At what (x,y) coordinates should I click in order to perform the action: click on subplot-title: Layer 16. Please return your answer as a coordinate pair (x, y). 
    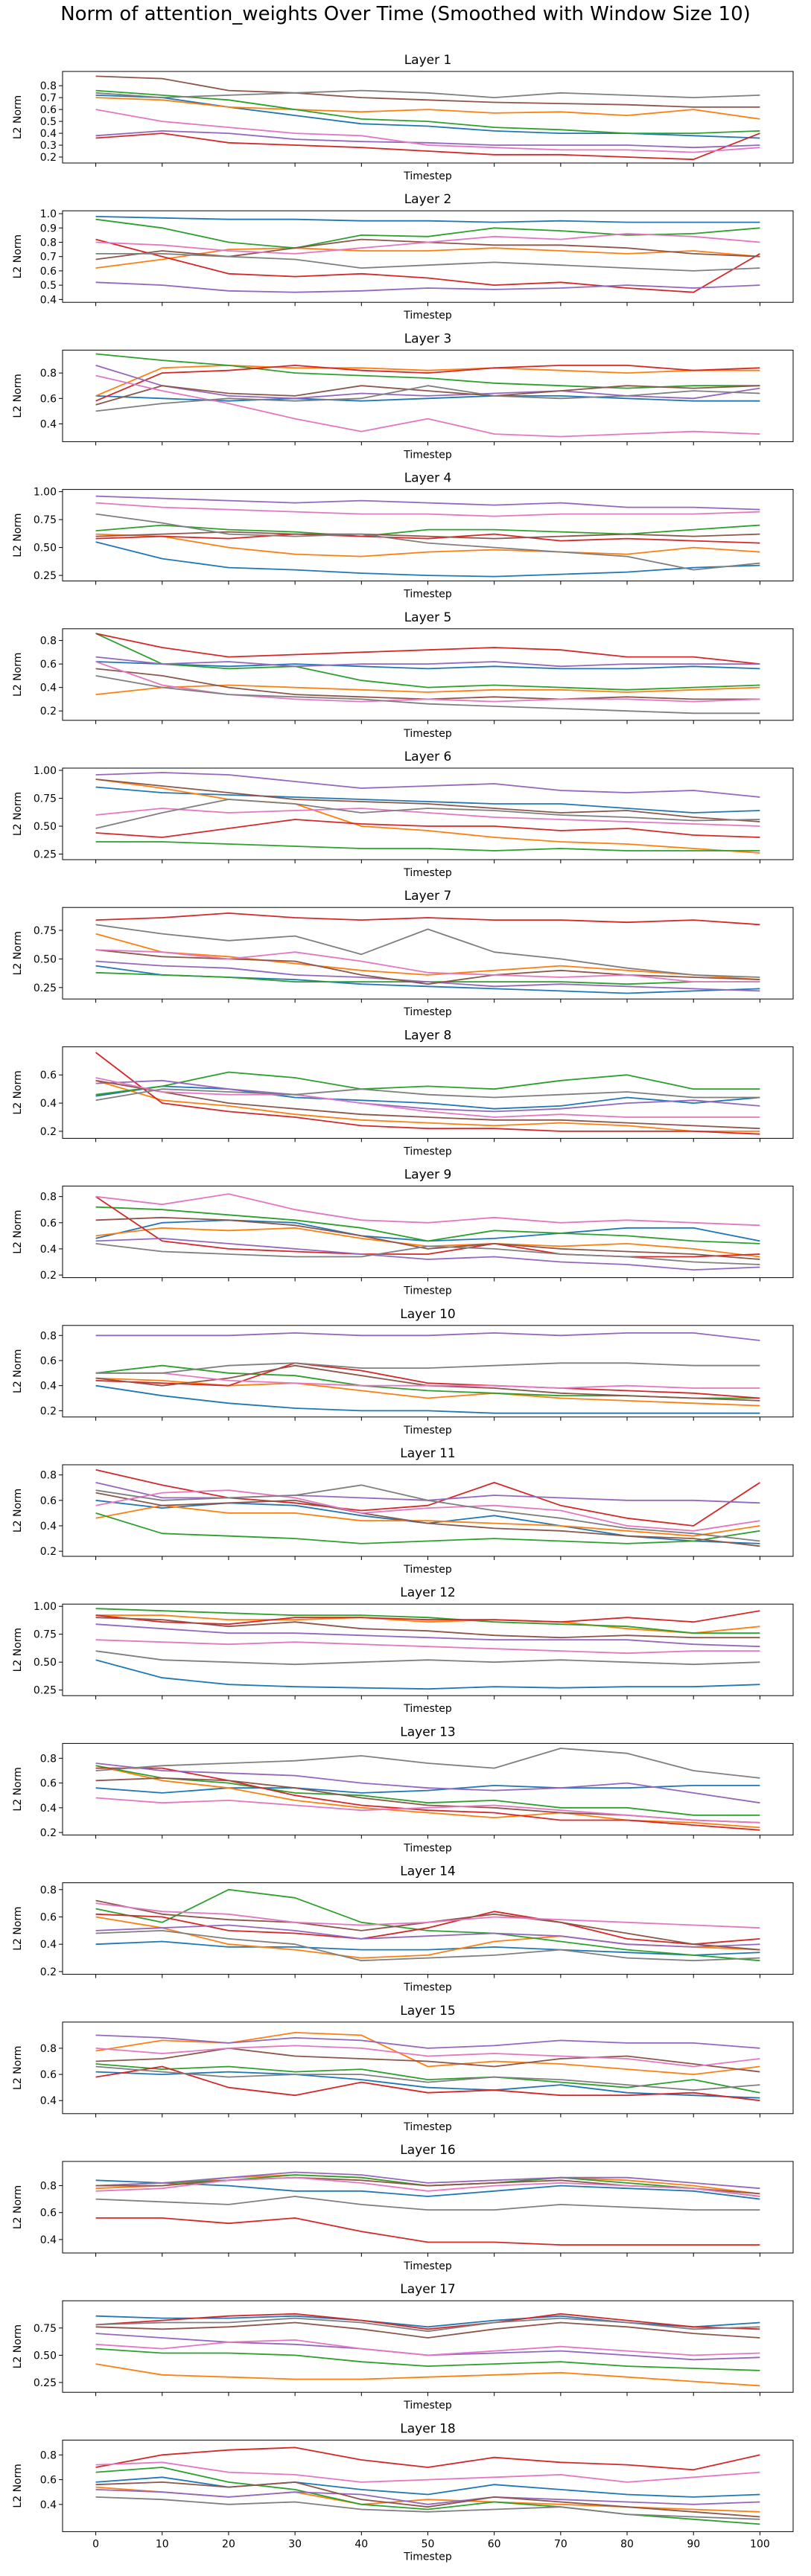
    Looking at the image, I should click on (427, 2150).